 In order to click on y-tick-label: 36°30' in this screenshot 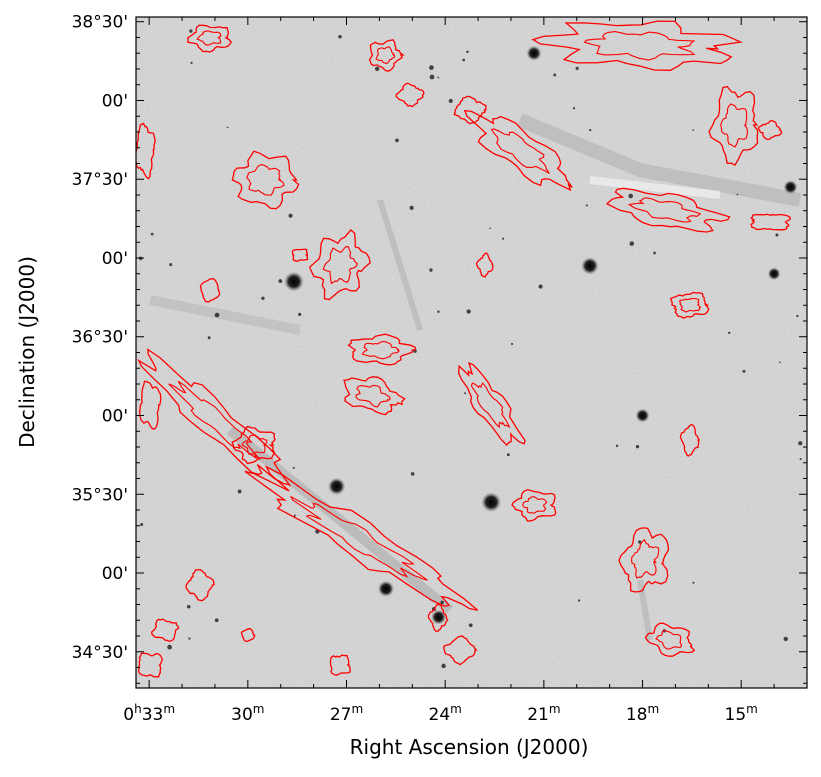, I will do `click(100, 338)`.